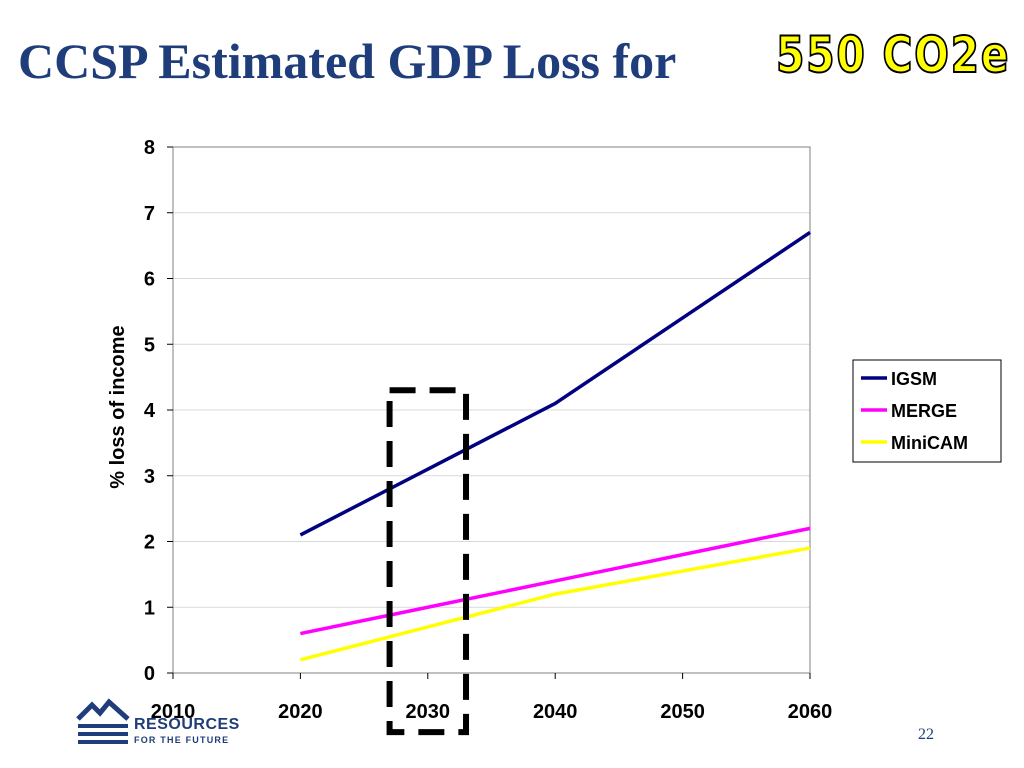  Describe the element at coordinates (149, 477) in the screenshot. I see `y-tick-label: 3` at that location.